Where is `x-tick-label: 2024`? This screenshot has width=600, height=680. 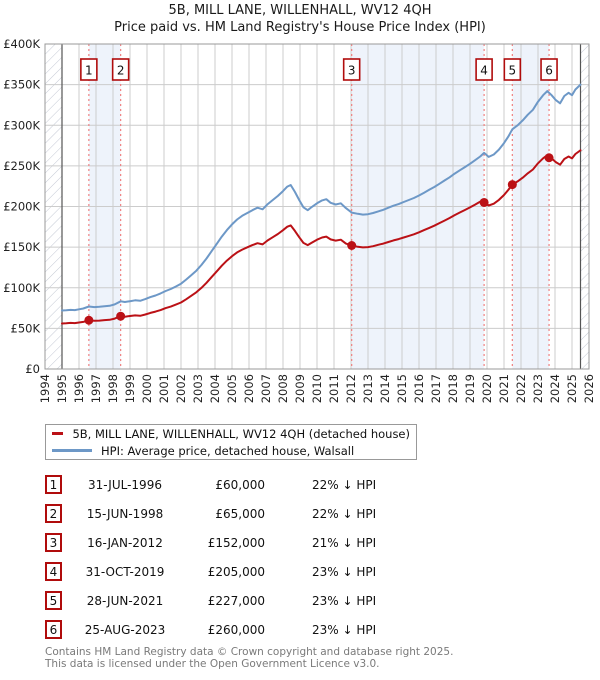
x-tick-label: 2024 is located at coordinates (555, 388).